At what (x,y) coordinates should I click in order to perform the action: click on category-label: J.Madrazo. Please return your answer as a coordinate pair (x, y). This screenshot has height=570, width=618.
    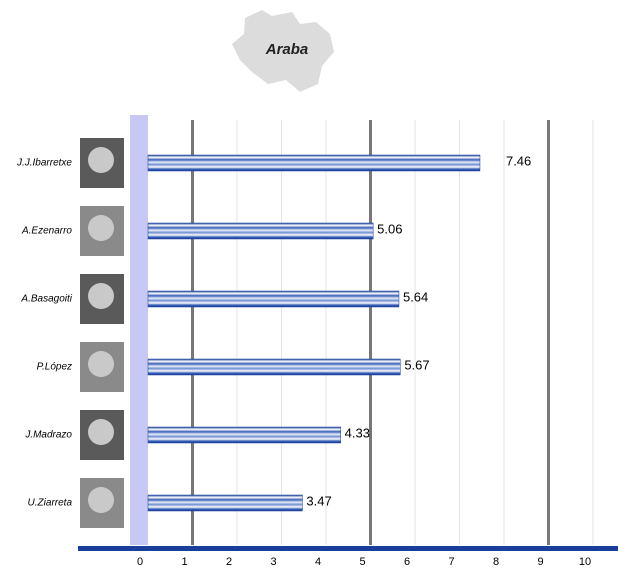
    Looking at the image, I should click on (48, 435).